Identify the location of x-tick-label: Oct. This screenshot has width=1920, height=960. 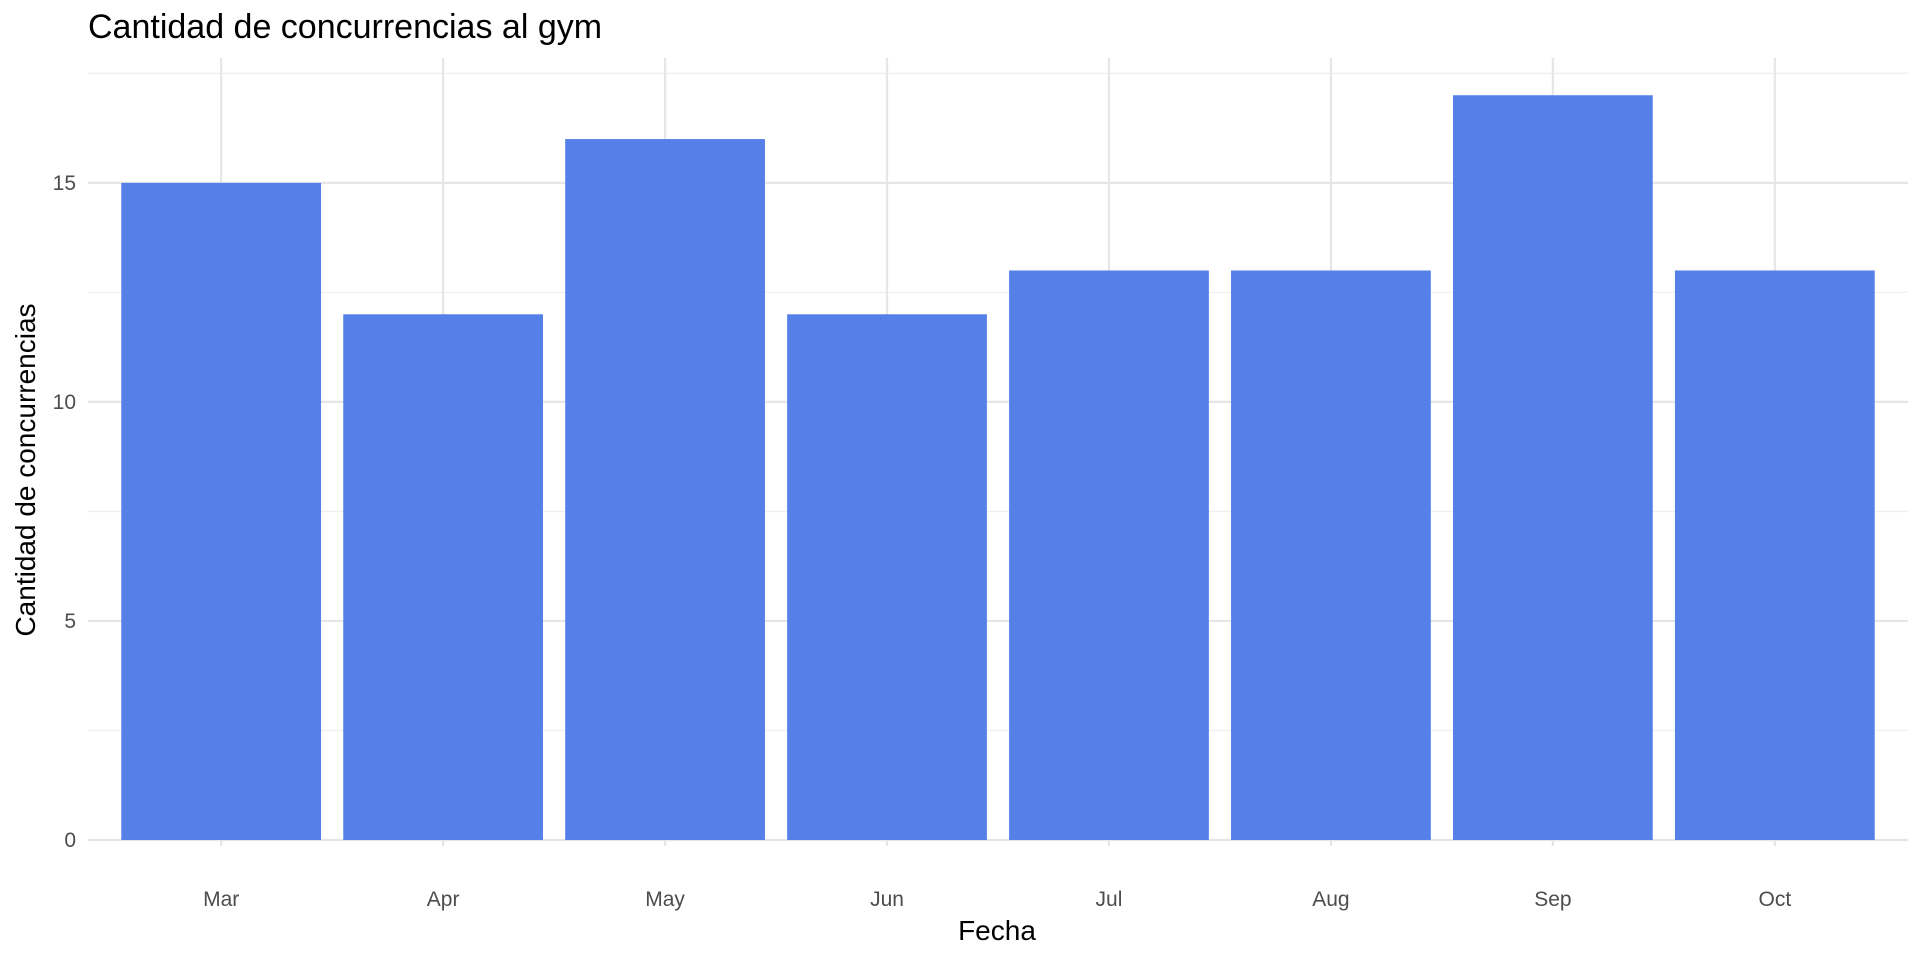
(1774, 899).